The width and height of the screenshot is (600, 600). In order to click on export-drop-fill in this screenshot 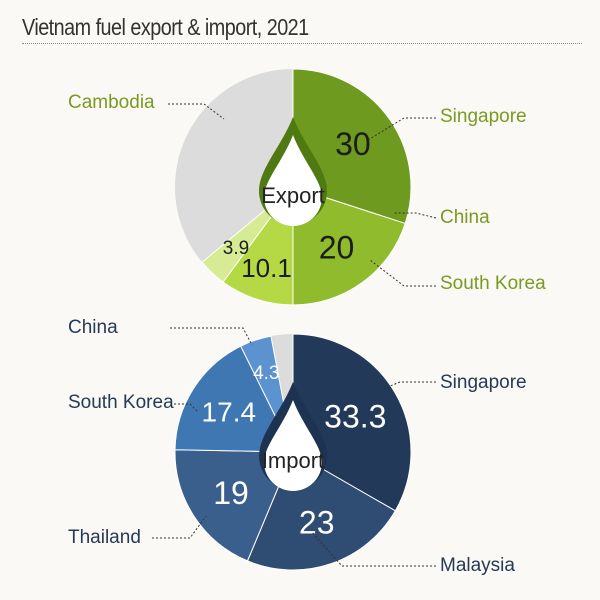, I will do `click(293, 180)`.